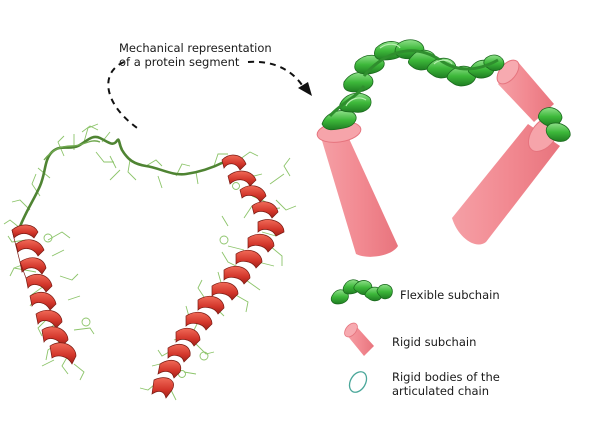 This screenshot has width=591, height=444. Describe the element at coordinates (44, 294) in the screenshot. I see `helix-left` at that location.